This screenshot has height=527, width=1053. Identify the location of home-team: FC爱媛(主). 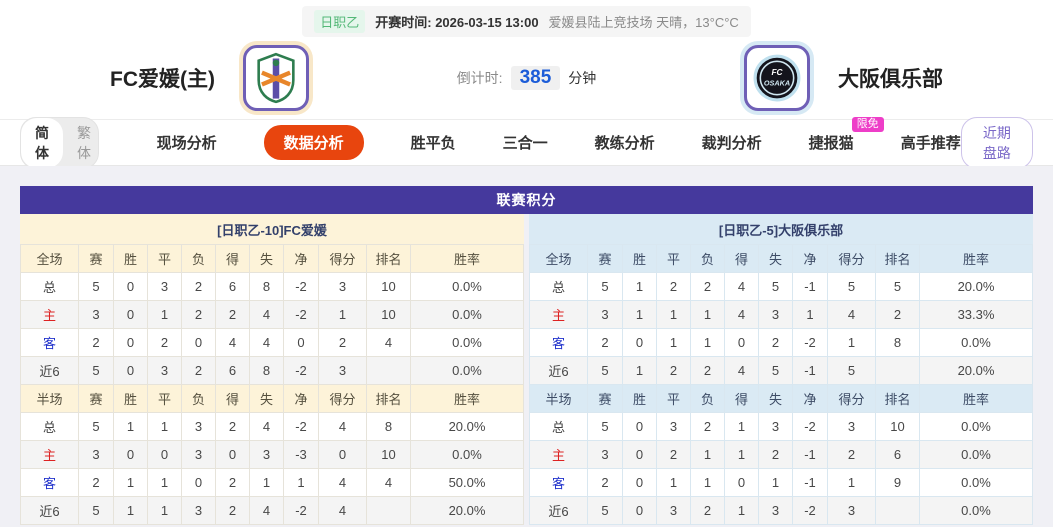
(209, 77).